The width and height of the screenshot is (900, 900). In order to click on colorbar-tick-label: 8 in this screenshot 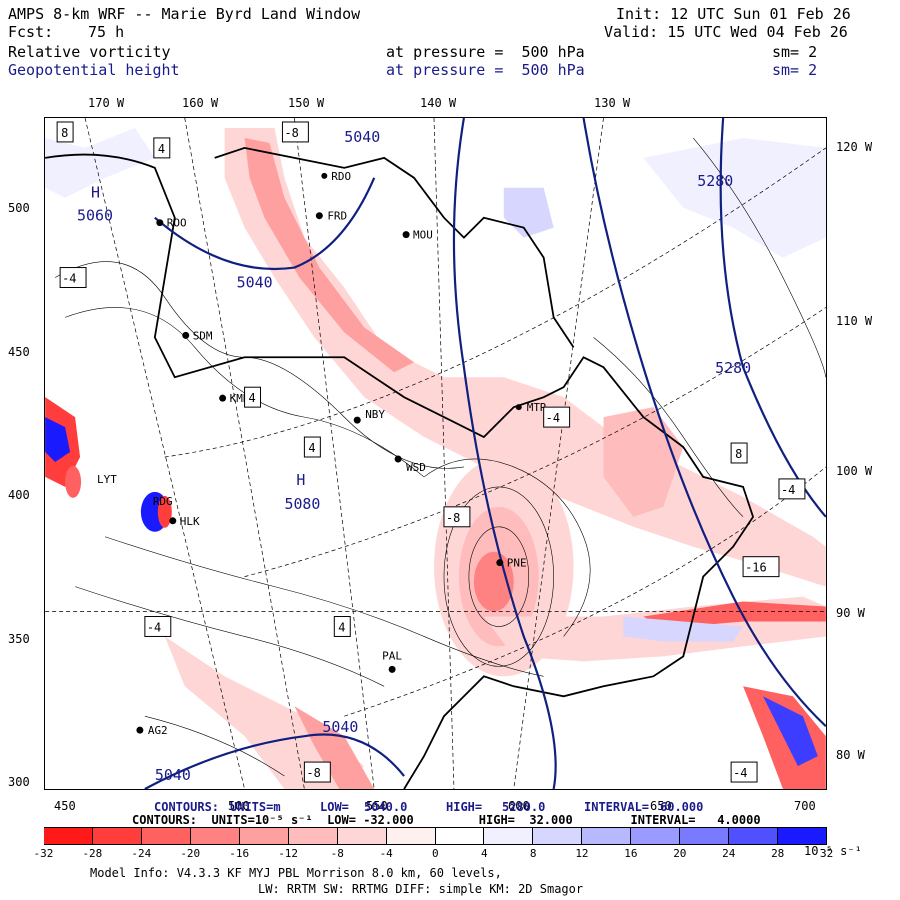, I will do `click(533, 853)`.